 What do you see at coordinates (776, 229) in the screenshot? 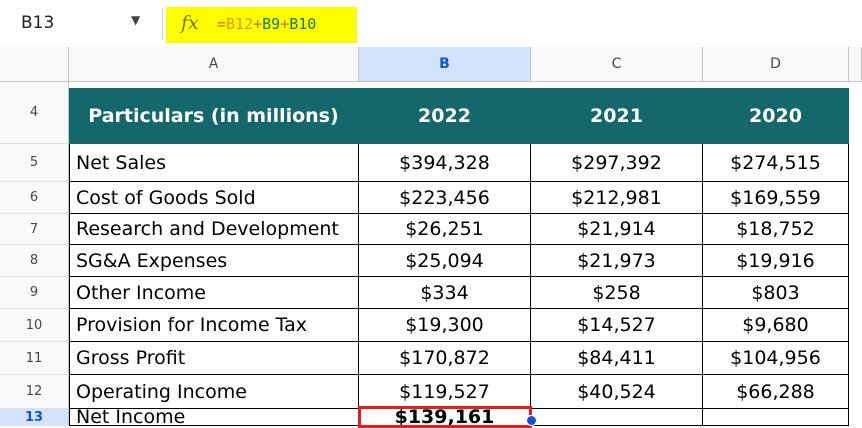
I see `value-cell: $18,752` at bounding box center [776, 229].